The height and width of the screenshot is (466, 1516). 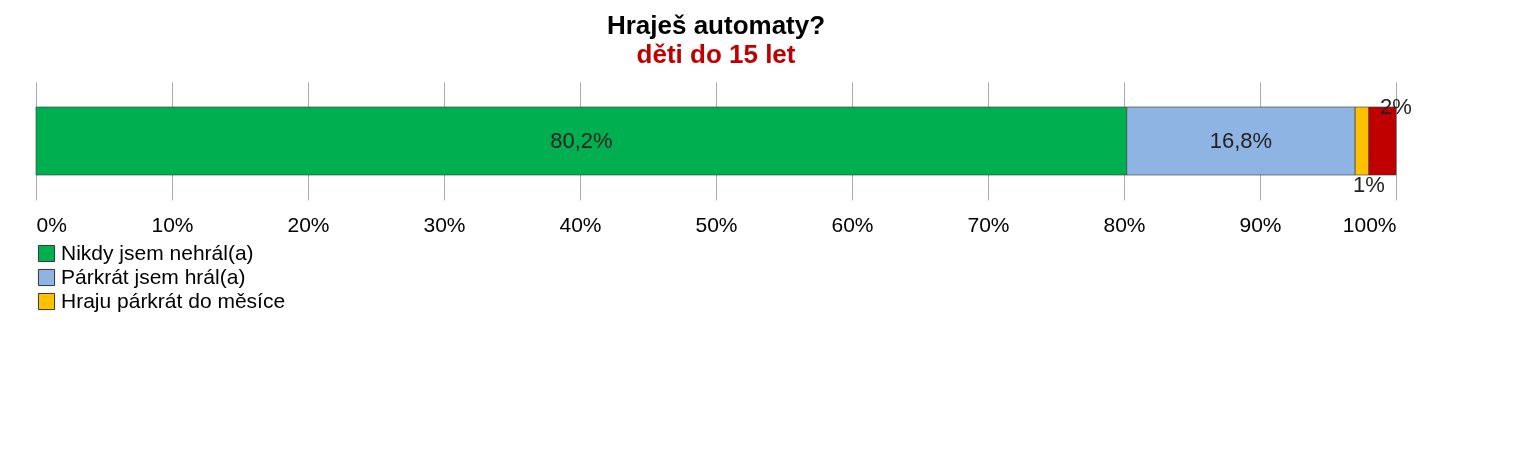 What do you see at coordinates (1124, 224) in the screenshot?
I see `x-tick-label: 80%` at bounding box center [1124, 224].